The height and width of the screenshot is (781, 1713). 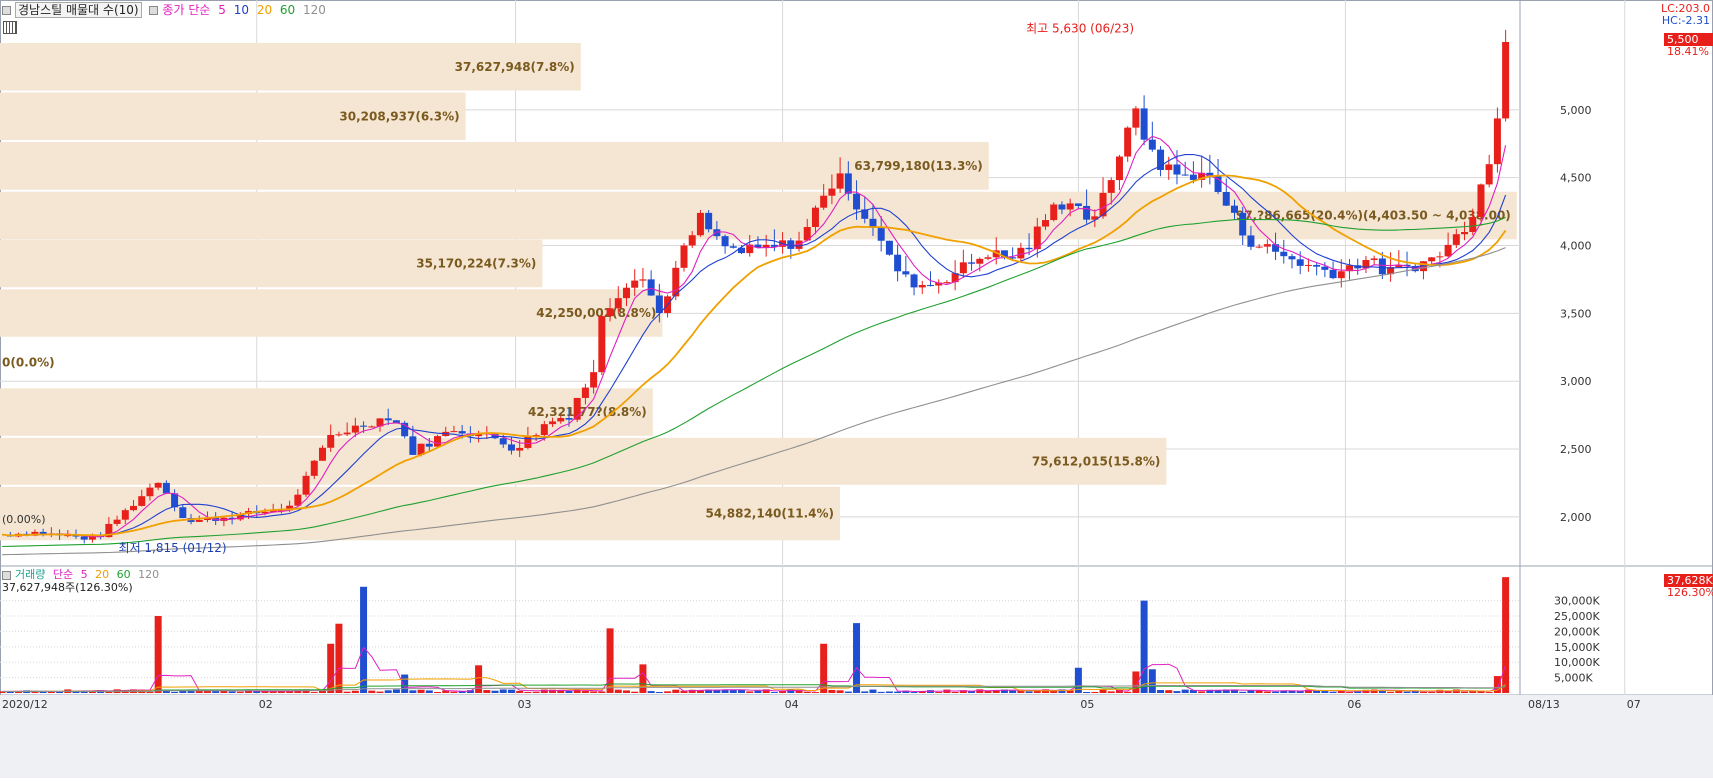 What do you see at coordinates (102, 574) in the screenshot?
I see `vol-ma-20-label: 20` at bounding box center [102, 574].